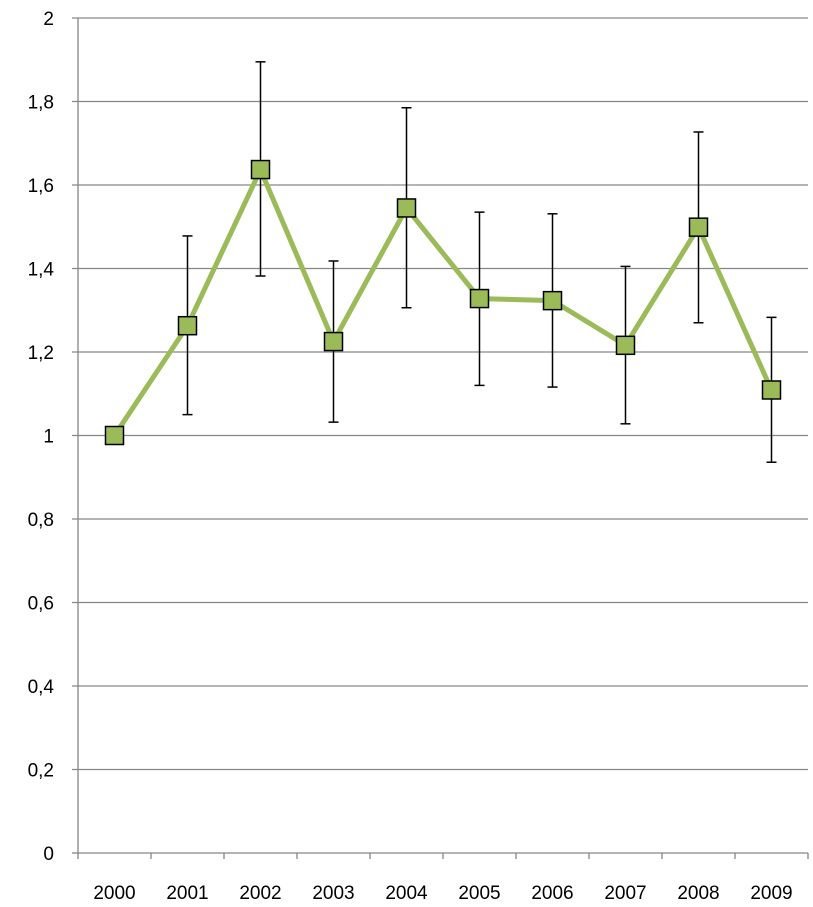 This screenshot has height=907, width=813. I want to click on x-tick-label: 2009, so click(771, 893).